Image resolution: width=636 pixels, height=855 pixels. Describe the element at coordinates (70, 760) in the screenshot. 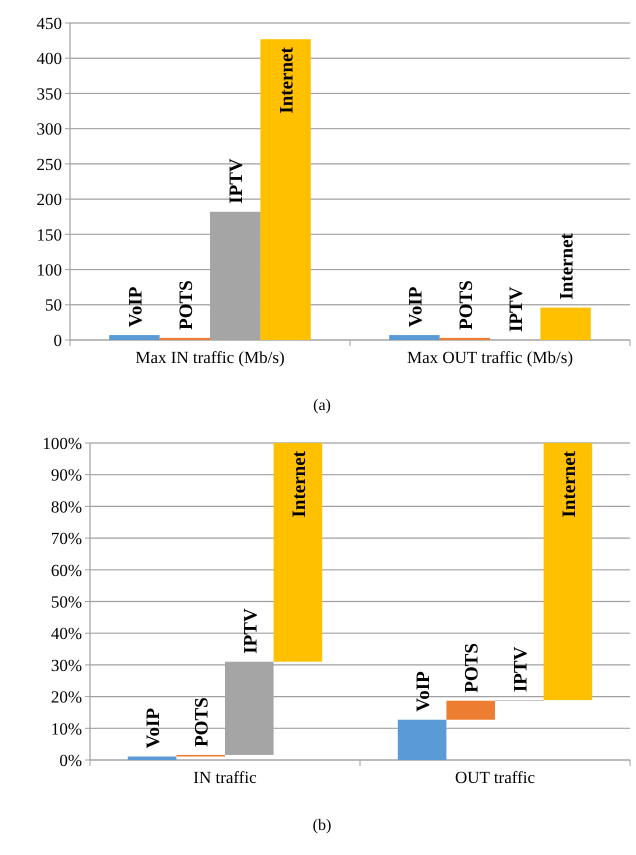

I see `y-tick-label: 0%` at that location.